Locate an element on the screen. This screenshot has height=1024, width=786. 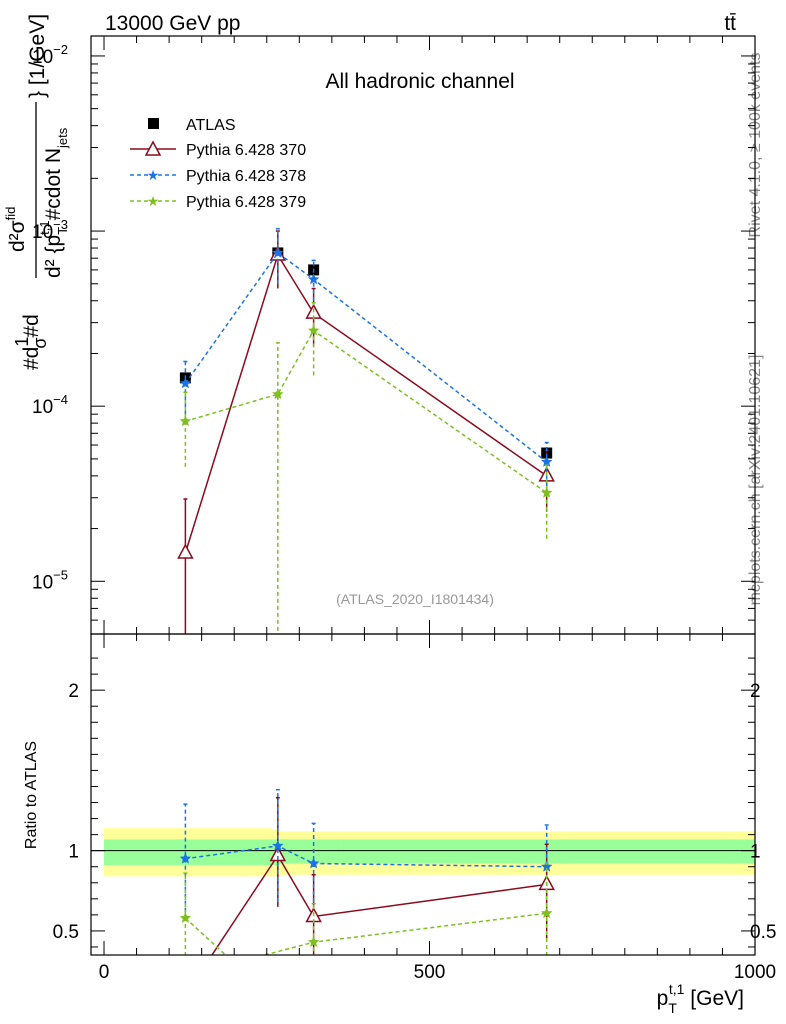
ylabel-part-d2: #d is located at coordinates (31, 325).